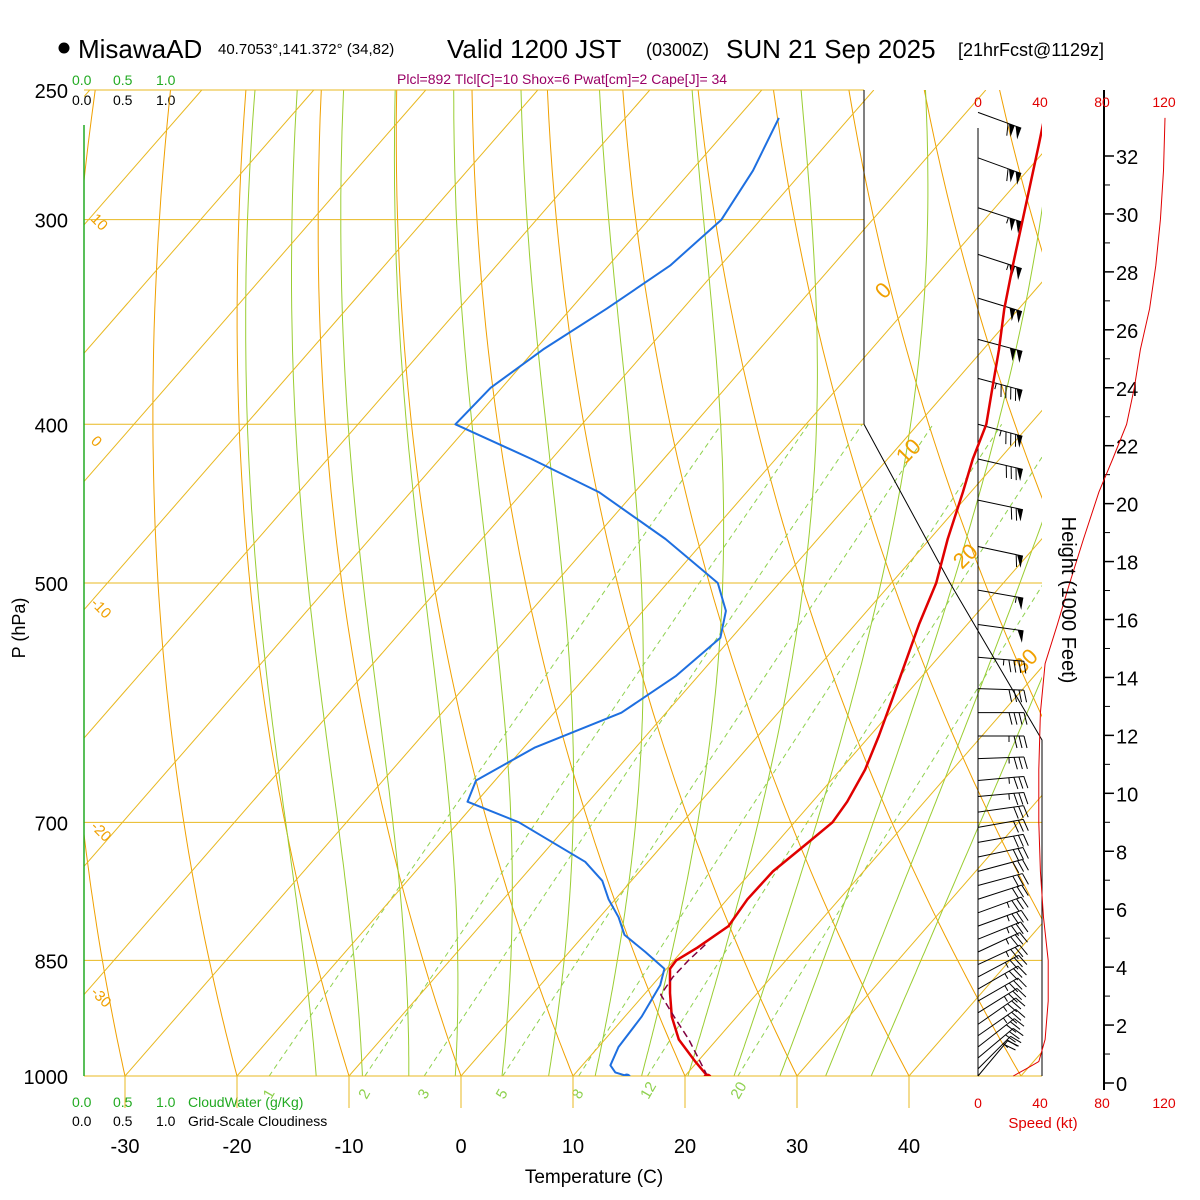 The height and width of the screenshot is (1200, 1200). I want to click on station-coords: 40.7053°,141.372° (34,82), so click(306, 49).